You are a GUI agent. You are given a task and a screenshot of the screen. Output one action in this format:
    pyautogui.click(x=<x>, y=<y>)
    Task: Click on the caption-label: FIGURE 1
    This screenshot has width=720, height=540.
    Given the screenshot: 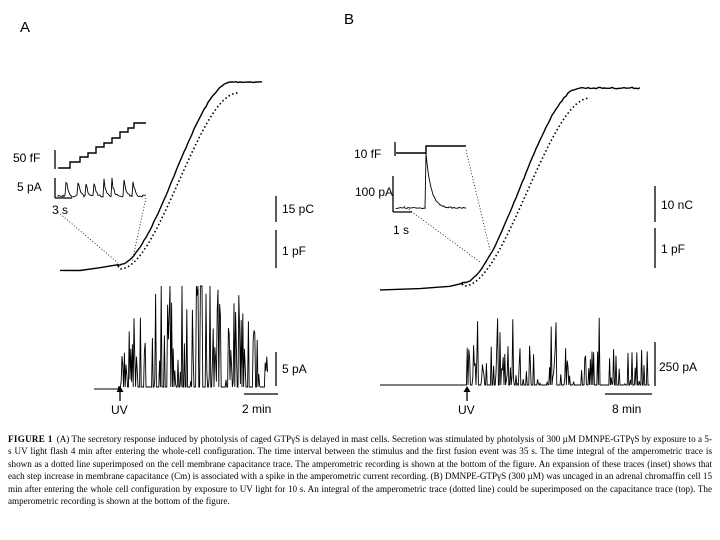 What is the action you would take?
    pyautogui.click(x=30, y=439)
    